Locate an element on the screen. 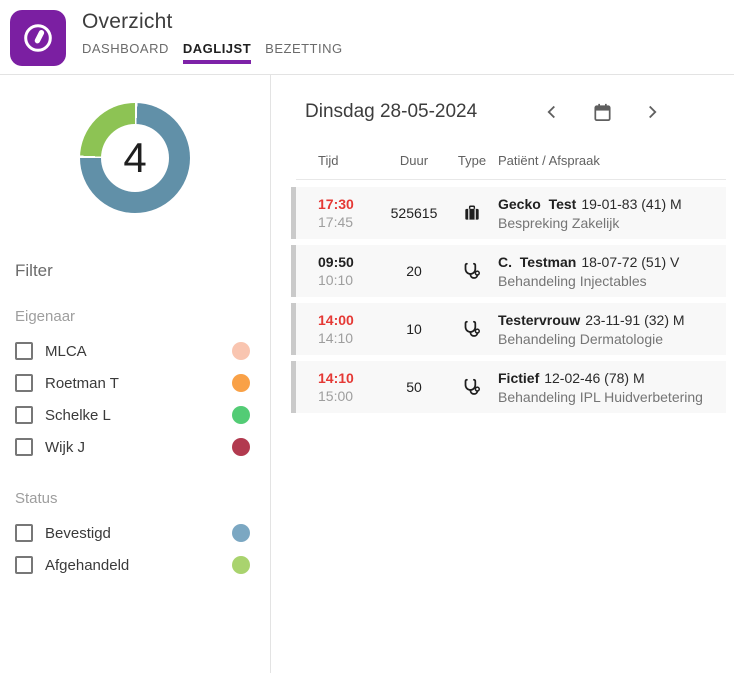  tab-bar: DASHBOARD DAGLIJST BEZETTING is located at coordinates (219, 52).